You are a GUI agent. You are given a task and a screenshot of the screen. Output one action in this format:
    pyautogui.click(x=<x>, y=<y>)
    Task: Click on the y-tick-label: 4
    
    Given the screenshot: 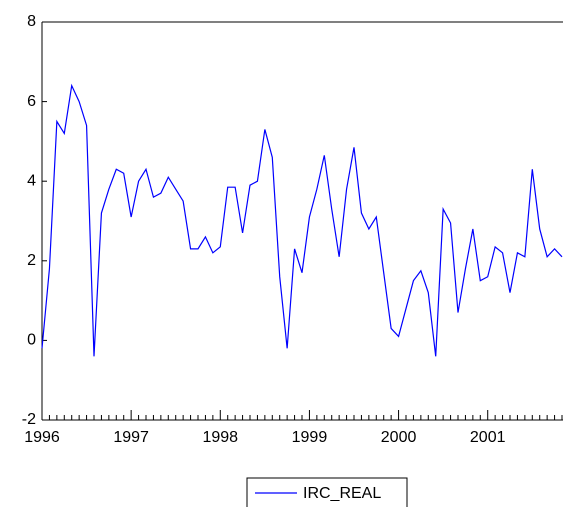 What is the action you would take?
    pyautogui.click(x=31, y=180)
    